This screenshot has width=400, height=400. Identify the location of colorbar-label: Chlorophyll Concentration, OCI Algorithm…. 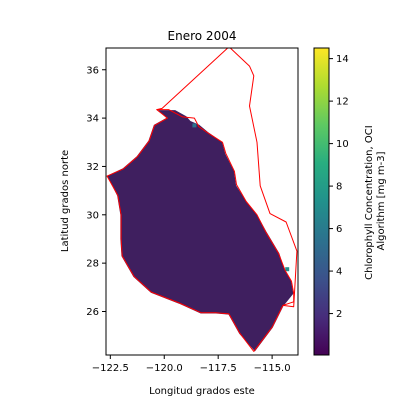
(375, 201).